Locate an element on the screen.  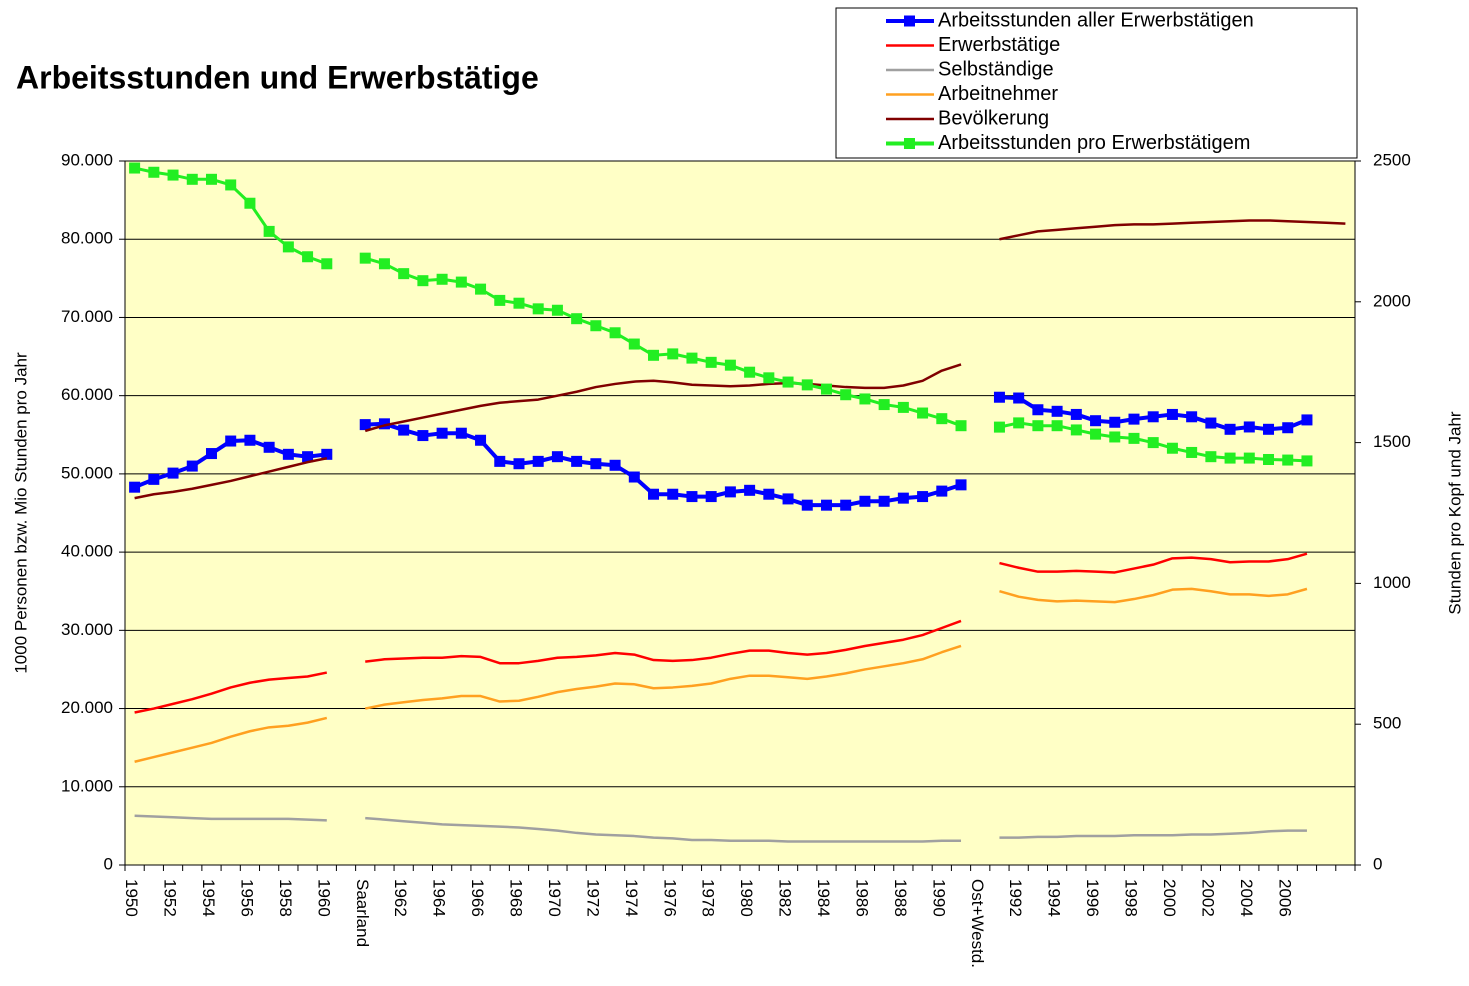
y-axis-title: 1000 Personen bzw. Mio Stunden pro Jahr is located at coordinates (20, 513).